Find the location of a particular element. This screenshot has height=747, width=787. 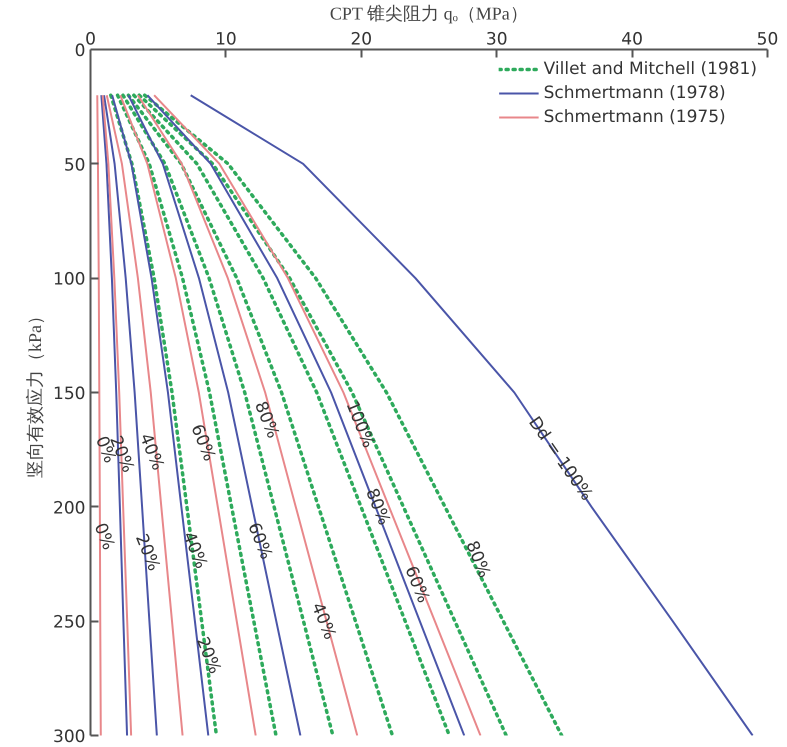

y-tick-label: 250 is located at coordinates (69, 622).